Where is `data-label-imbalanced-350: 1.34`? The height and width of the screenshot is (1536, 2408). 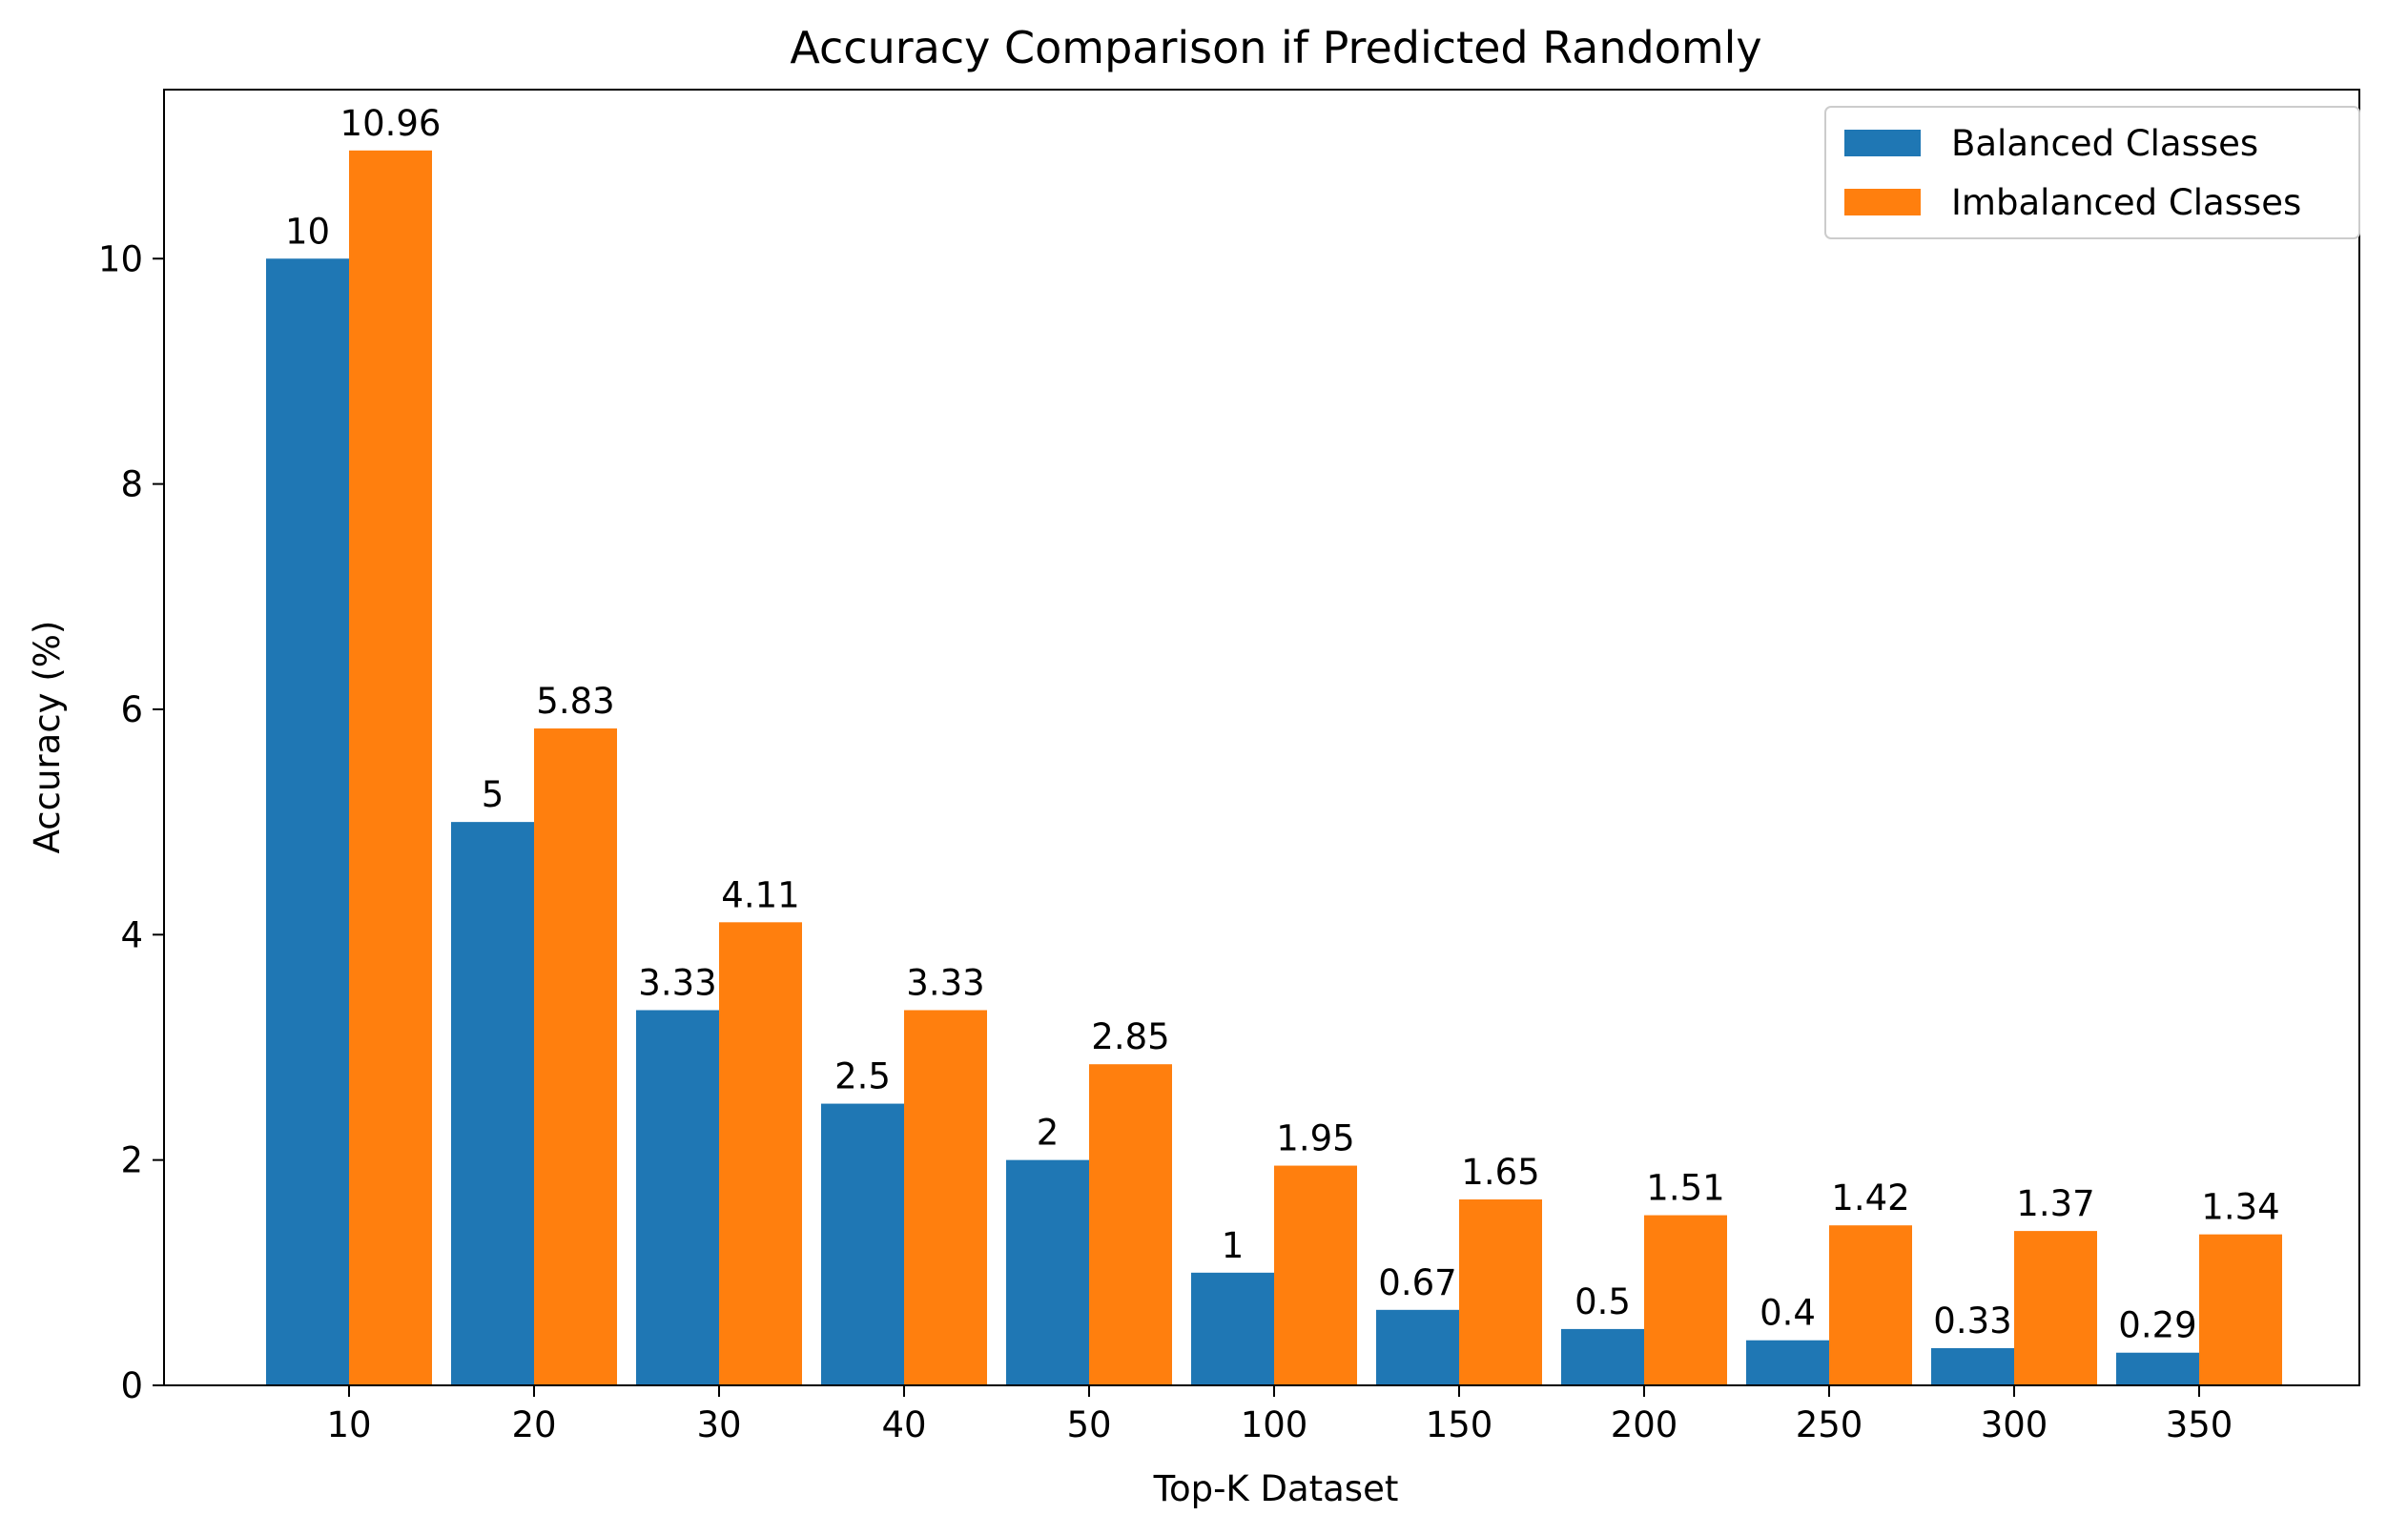
data-label-imbalanced-350: 1.34 is located at coordinates (2240, 1207).